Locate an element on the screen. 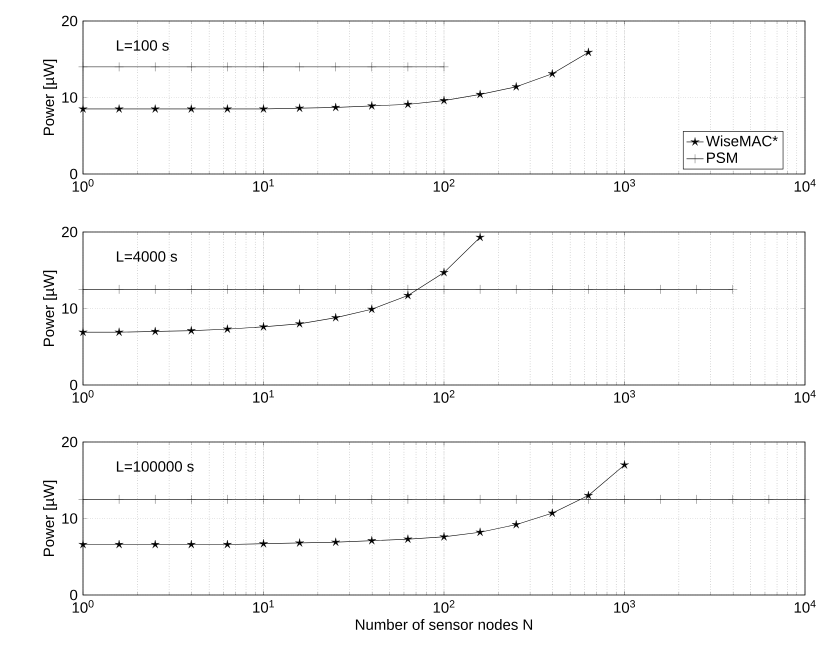  annotation: L=100 s is located at coordinates (142, 45).